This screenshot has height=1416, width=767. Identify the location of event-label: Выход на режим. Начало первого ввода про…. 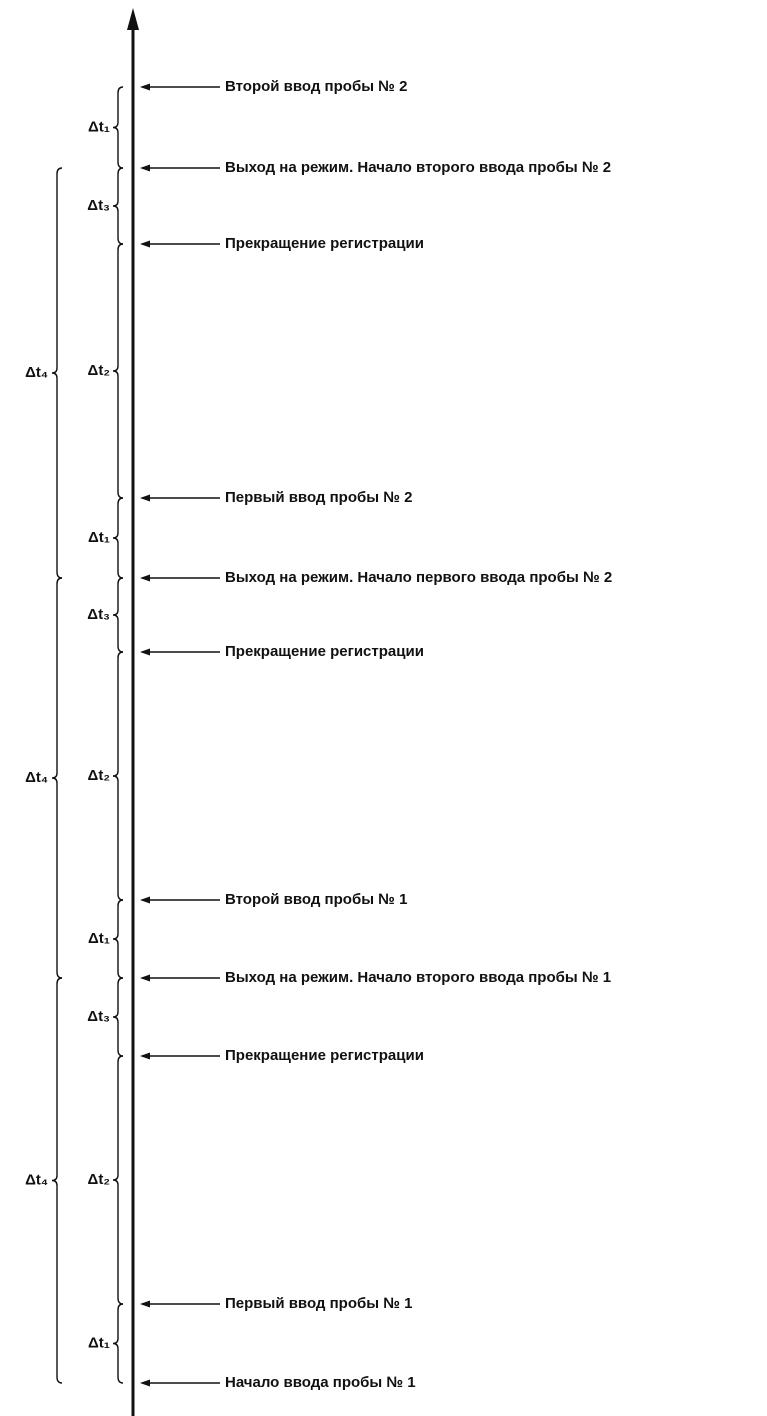
(418, 577).